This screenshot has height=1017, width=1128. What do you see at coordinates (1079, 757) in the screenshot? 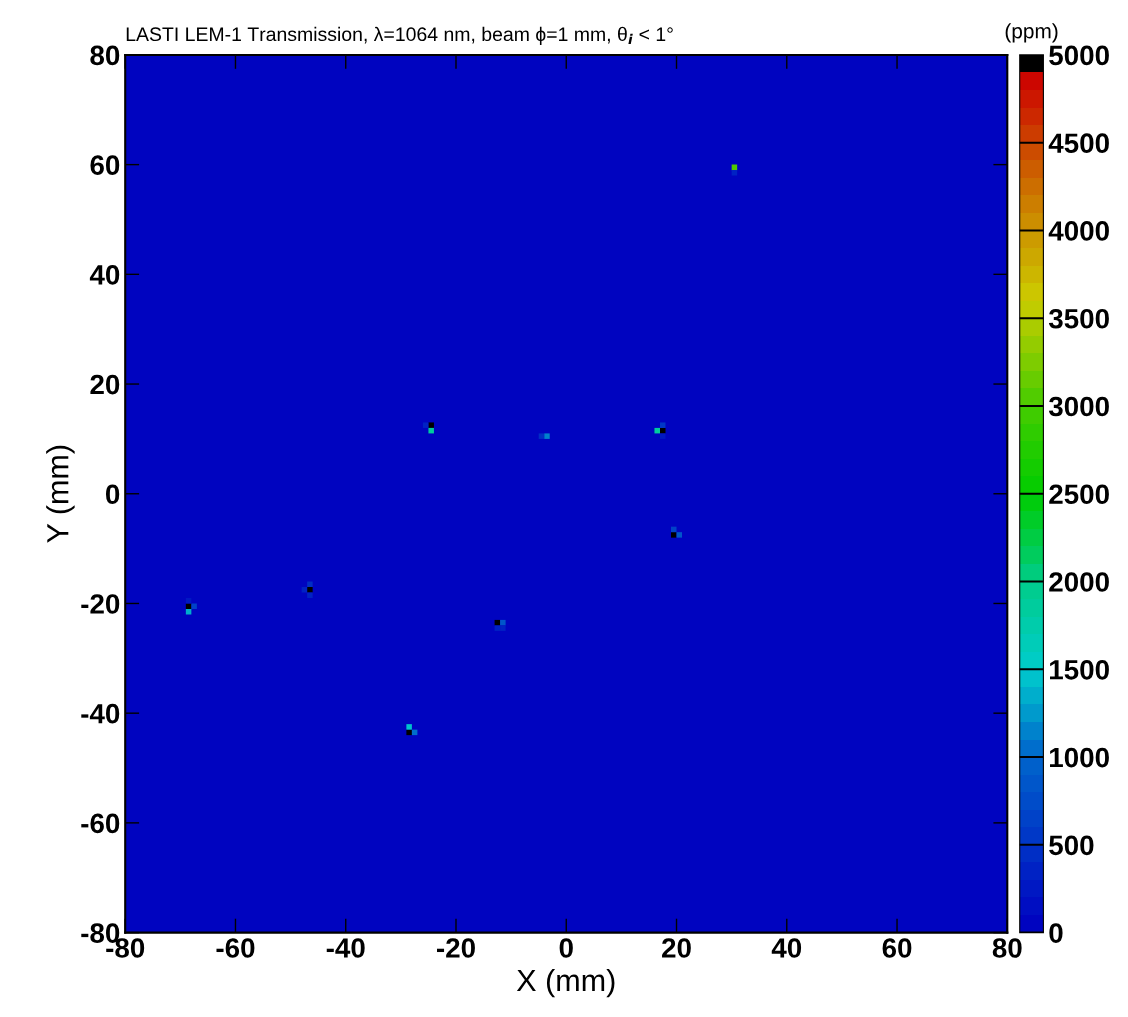
I see `color-bar-label: 1000` at bounding box center [1079, 757].